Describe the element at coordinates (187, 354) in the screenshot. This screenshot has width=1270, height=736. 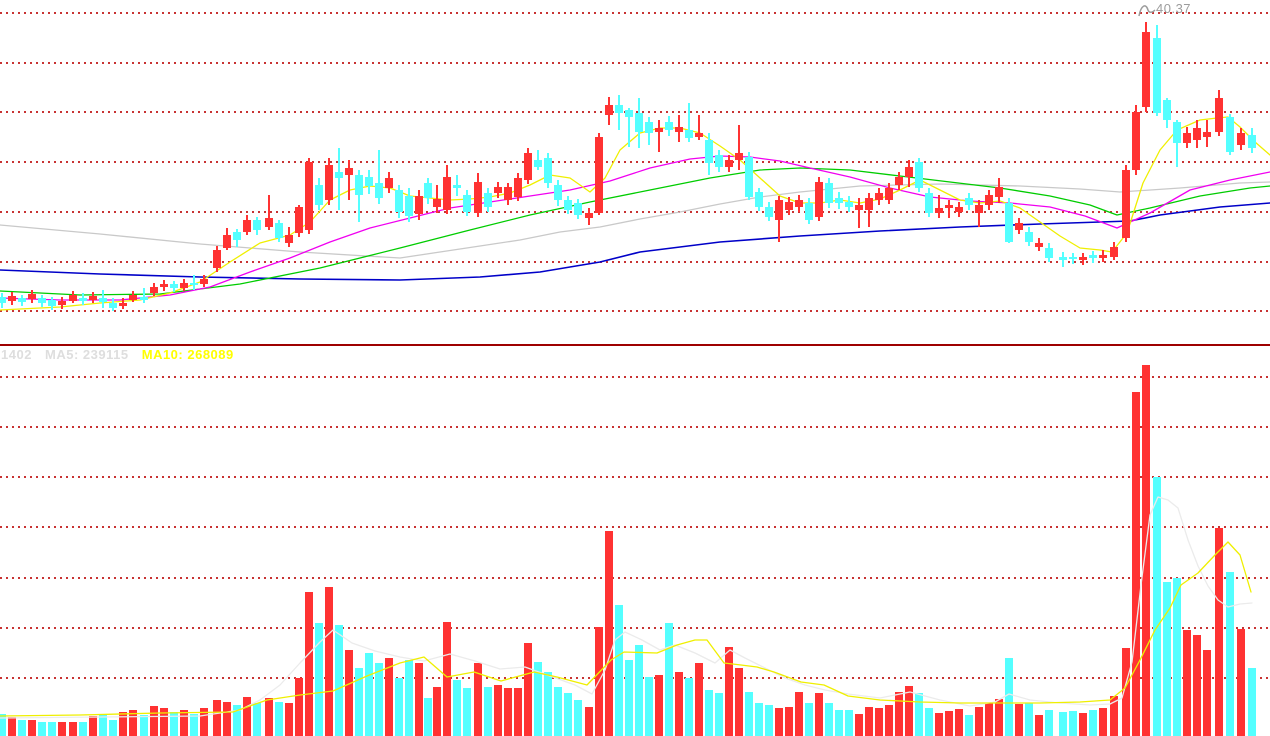
I see `volume-ma10-label: MA10: 268089` at that location.